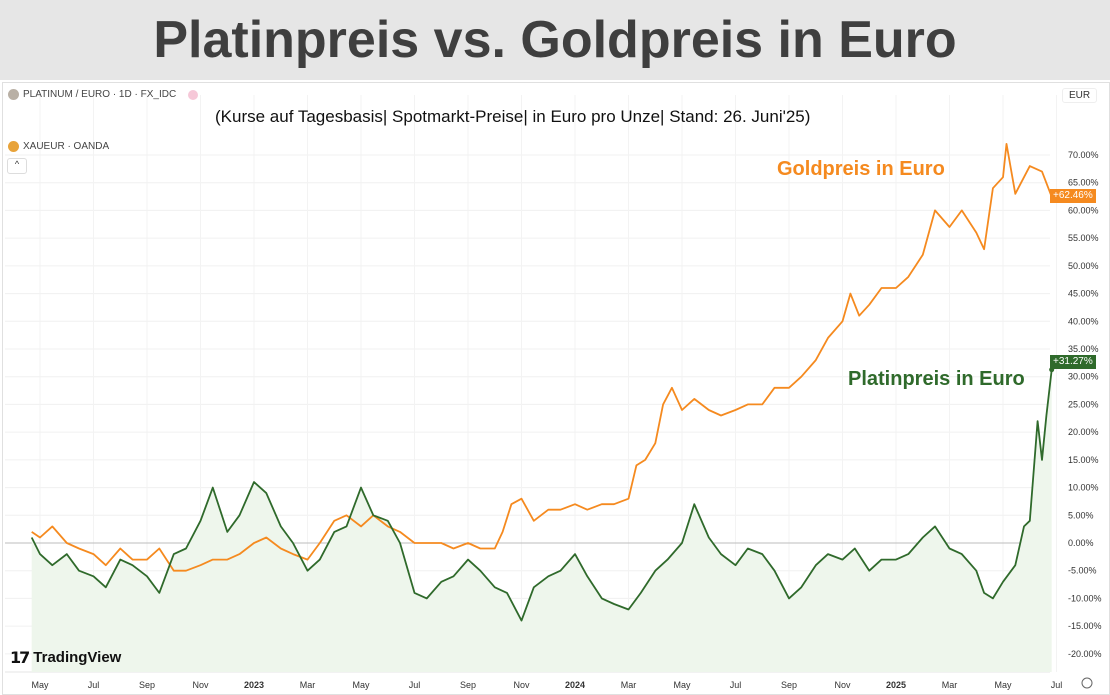 This screenshot has width=1110, height=695. I want to click on main-symbol-legend: PLATINUM / EURO · 1D · FX_IDC, so click(103, 94).